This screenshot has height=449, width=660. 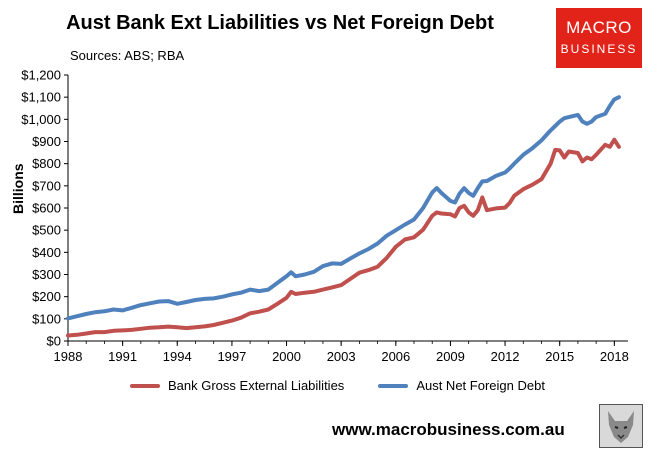 What do you see at coordinates (46, 208) in the screenshot?
I see `y-tick-label: $600` at bounding box center [46, 208].